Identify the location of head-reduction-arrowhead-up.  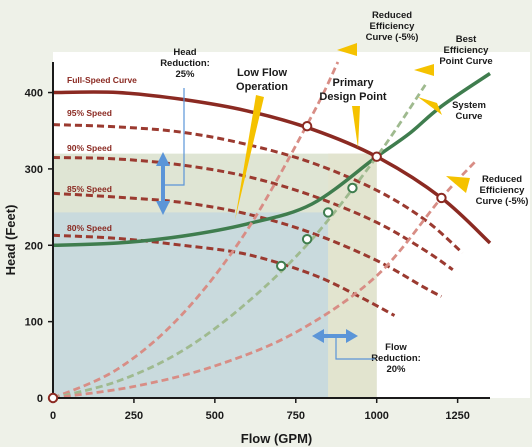
(163, 159).